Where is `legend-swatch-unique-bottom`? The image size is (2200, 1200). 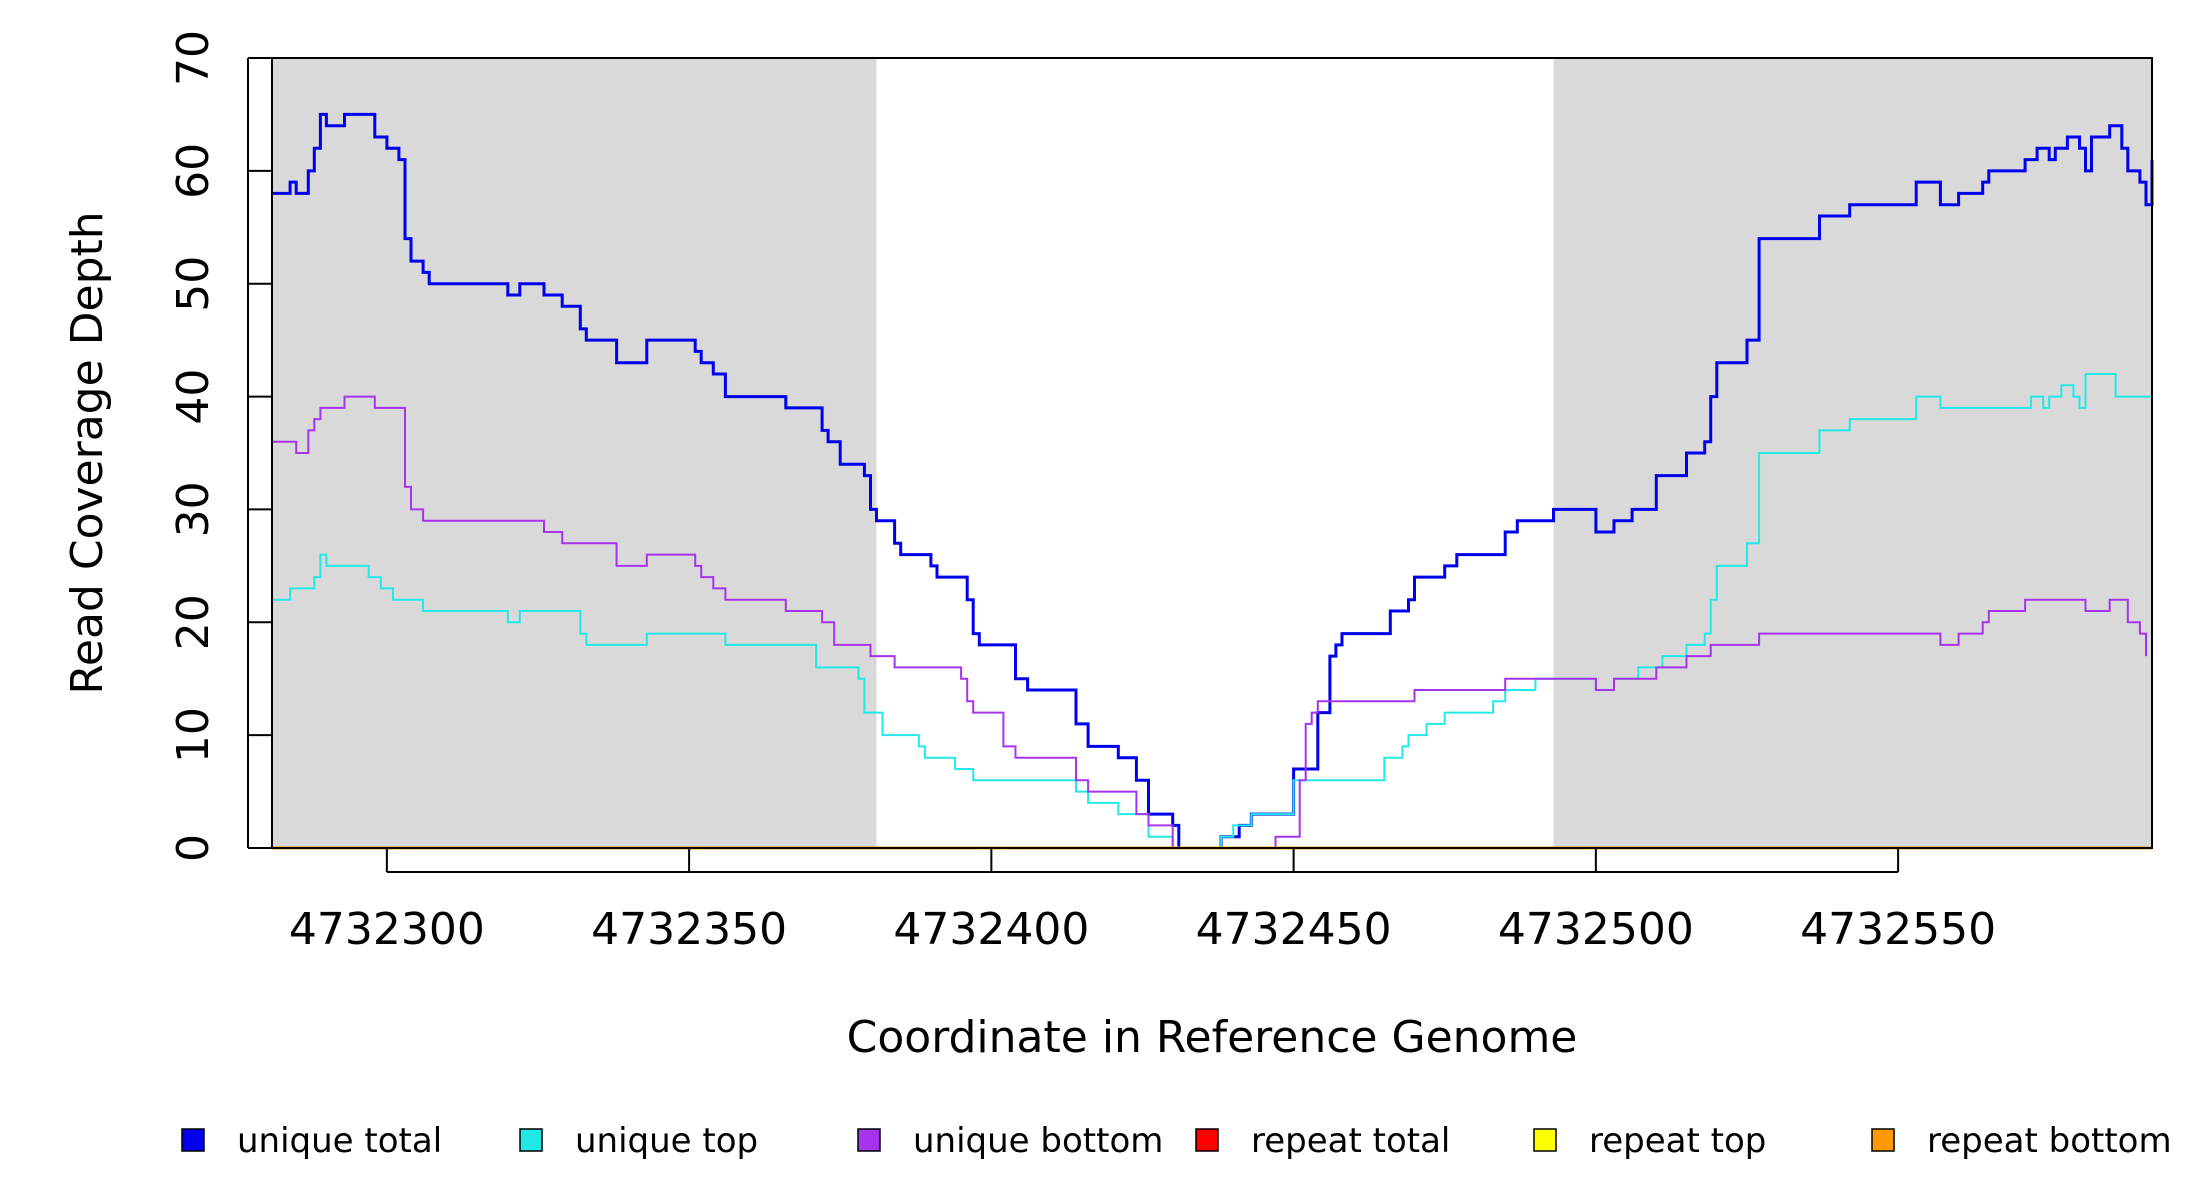
legend-swatch-unique-bottom is located at coordinates (869, 1140).